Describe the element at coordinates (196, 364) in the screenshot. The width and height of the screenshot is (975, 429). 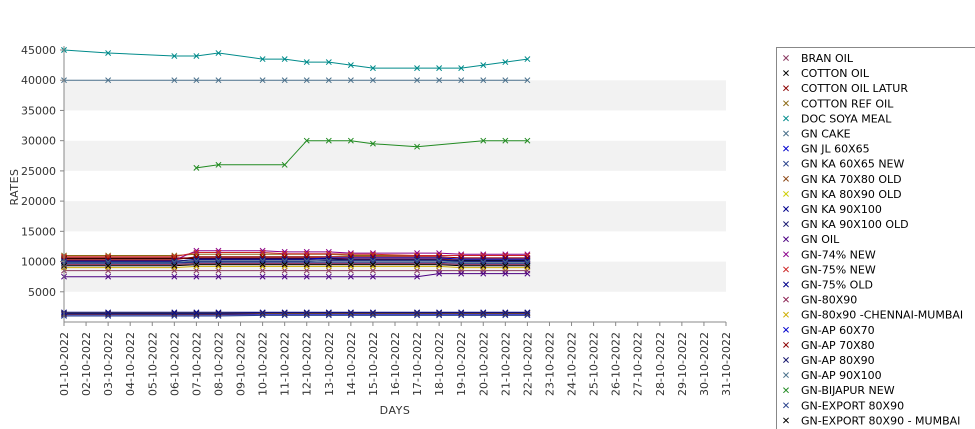
I see `x-tick-label: 07-10-2022` at that location.